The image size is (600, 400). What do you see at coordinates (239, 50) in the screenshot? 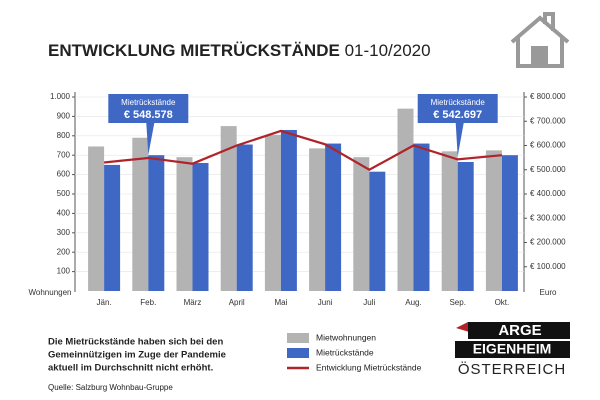
I see `chart-title: ENTWICKLUNG MIETRÜCKSTÄNDE 01-10/2020` at bounding box center [239, 50].